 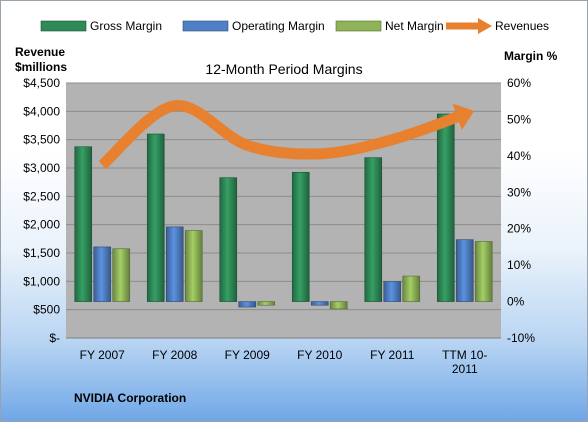 I want to click on y-right-tick-label: 20%, so click(x=519, y=229).